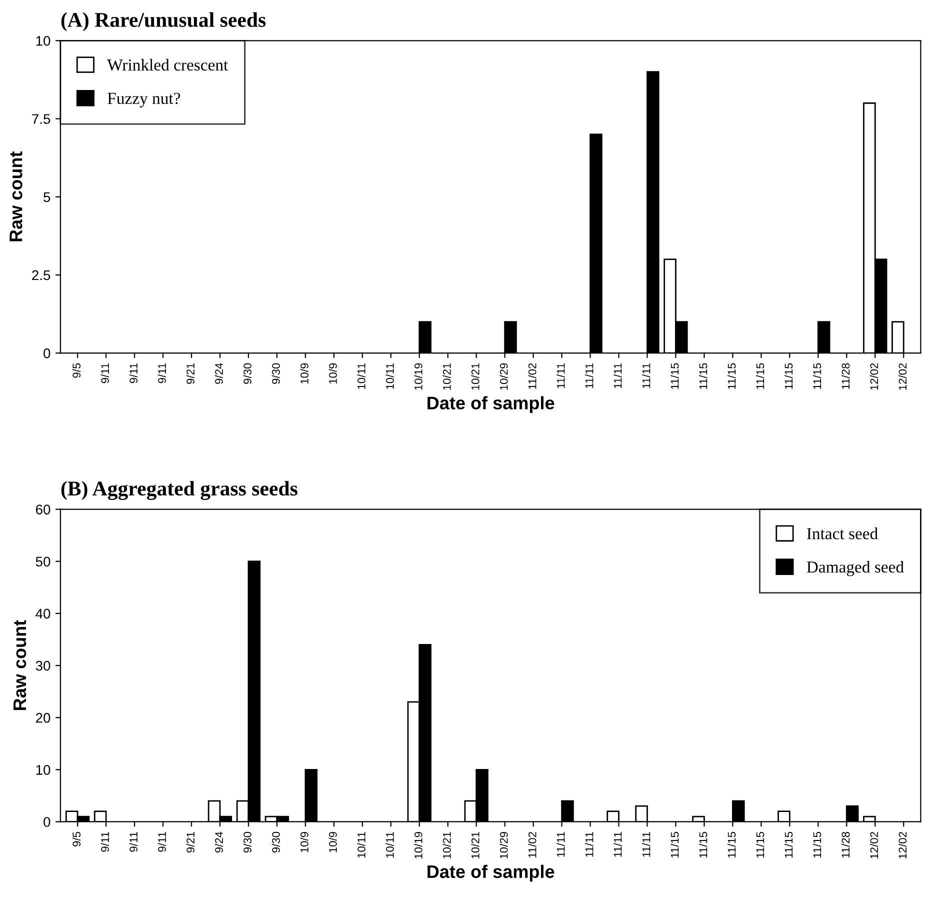 This screenshot has height=903, width=930. Describe the element at coordinates (179, 490) in the screenshot. I see `chart-title: (B) Aggregated grass seeds` at that location.